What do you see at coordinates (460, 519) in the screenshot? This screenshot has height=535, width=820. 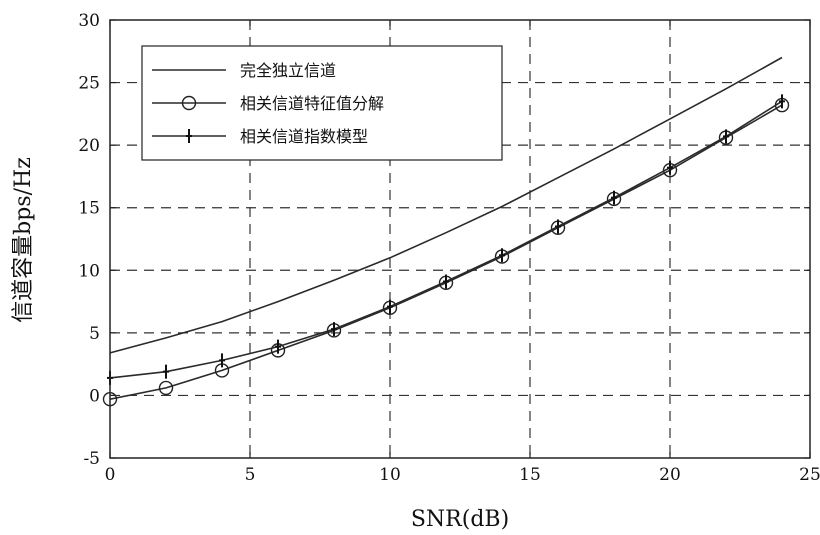 I see `x-axis-label: SNR(dB)` at bounding box center [460, 519].